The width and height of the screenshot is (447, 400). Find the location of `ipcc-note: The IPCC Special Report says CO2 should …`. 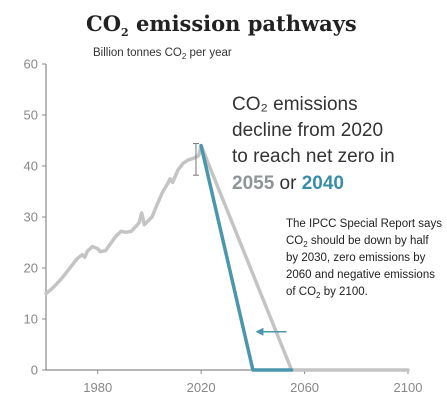

ipcc-note: The IPCC Special Report says CO2 should … is located at coordinates (364, 259).